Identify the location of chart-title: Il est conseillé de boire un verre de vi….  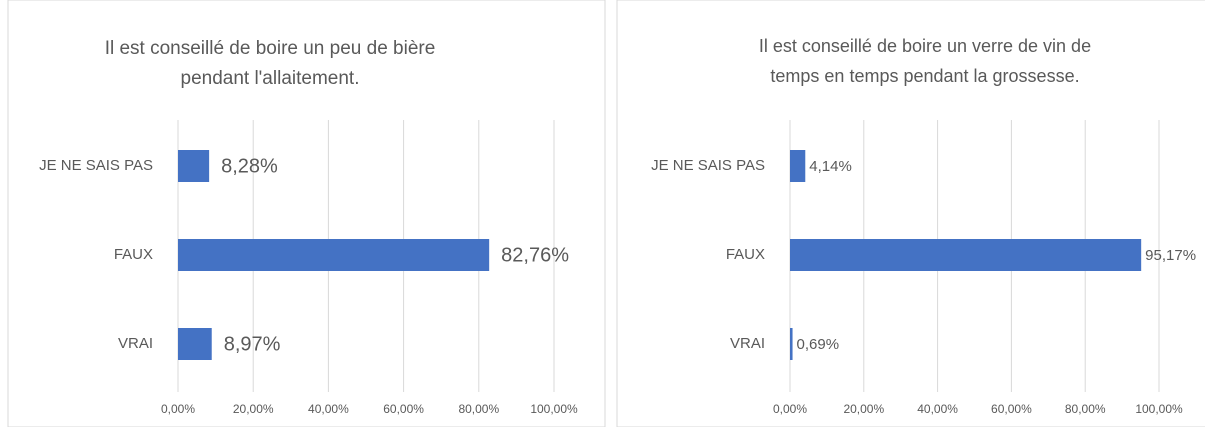
(925, 46).